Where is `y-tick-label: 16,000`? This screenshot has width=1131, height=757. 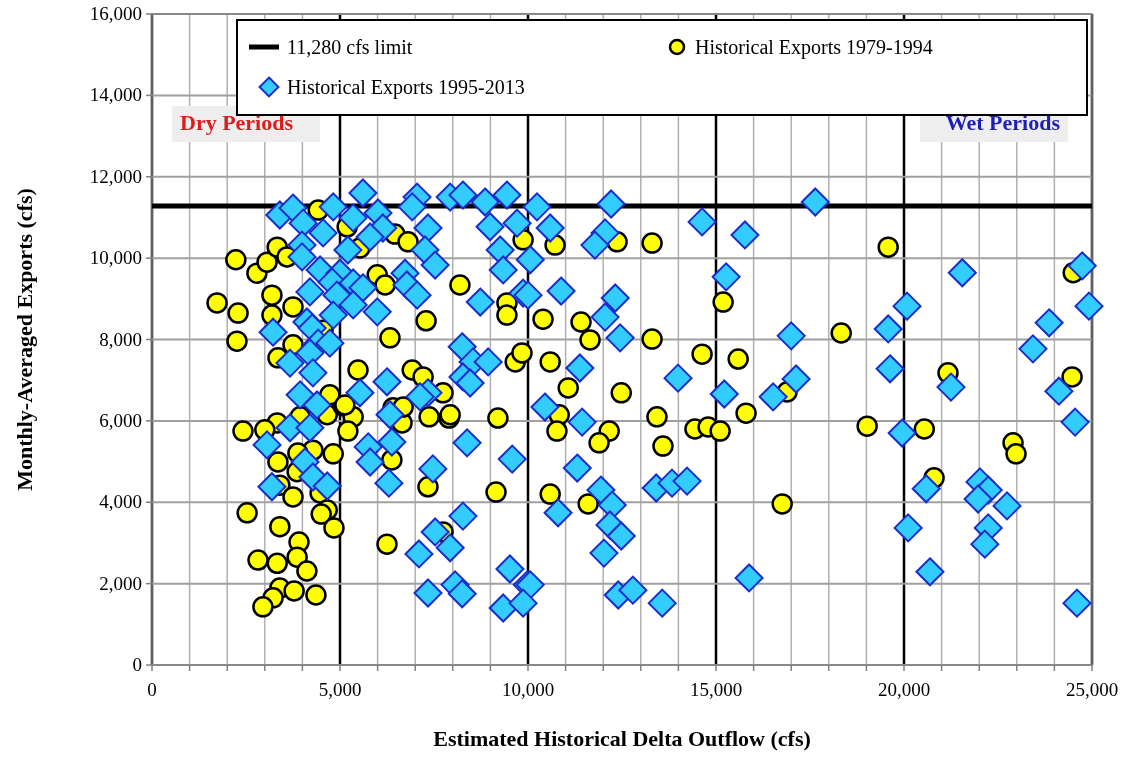 y-tick-label: 16,000 is located at coordinates (115, 13).